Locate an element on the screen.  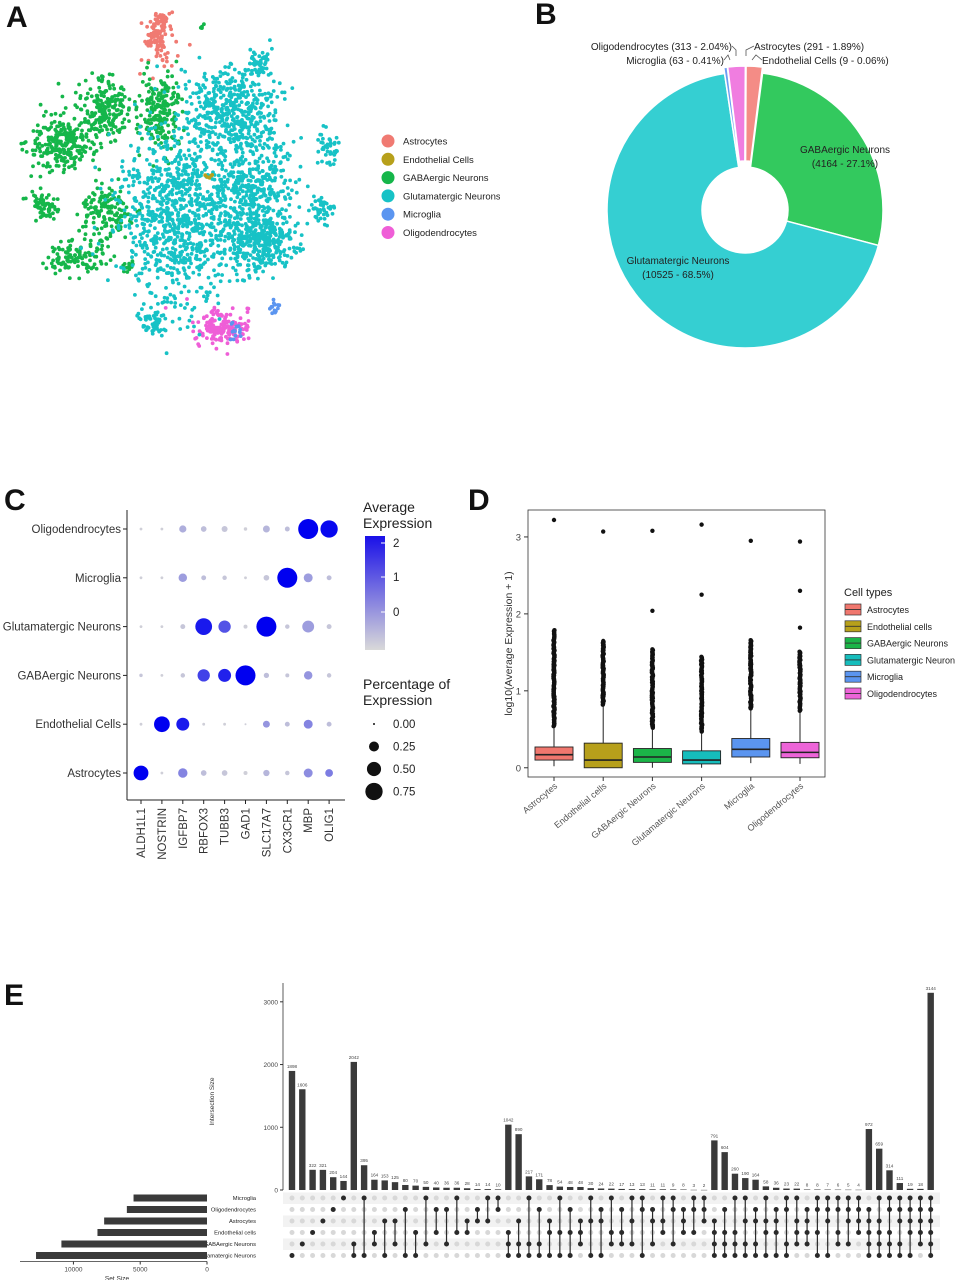
legend-title: Cell types is located at coordinates (868, 593).